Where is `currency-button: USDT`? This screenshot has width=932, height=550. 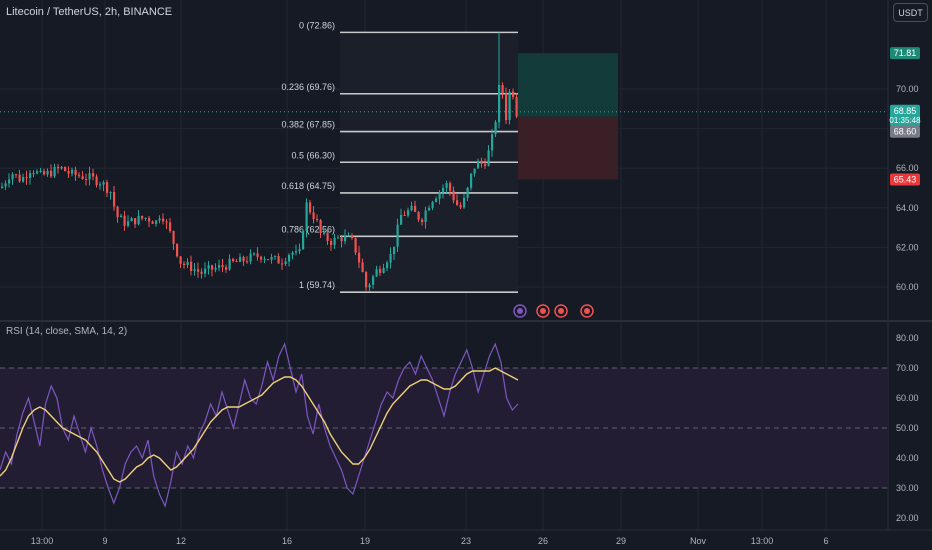 currency-button: USDT is located at coordinates (910, 12).